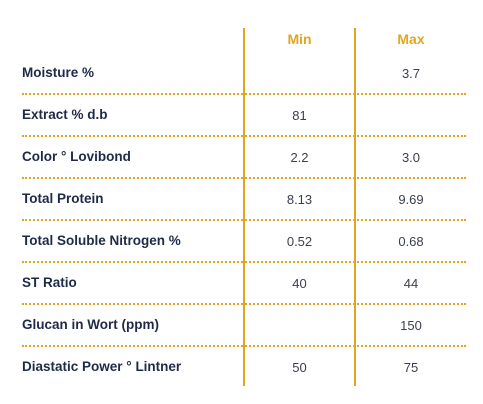  I want to click on row-label: Color ° Lovibond, so click(76, 156).